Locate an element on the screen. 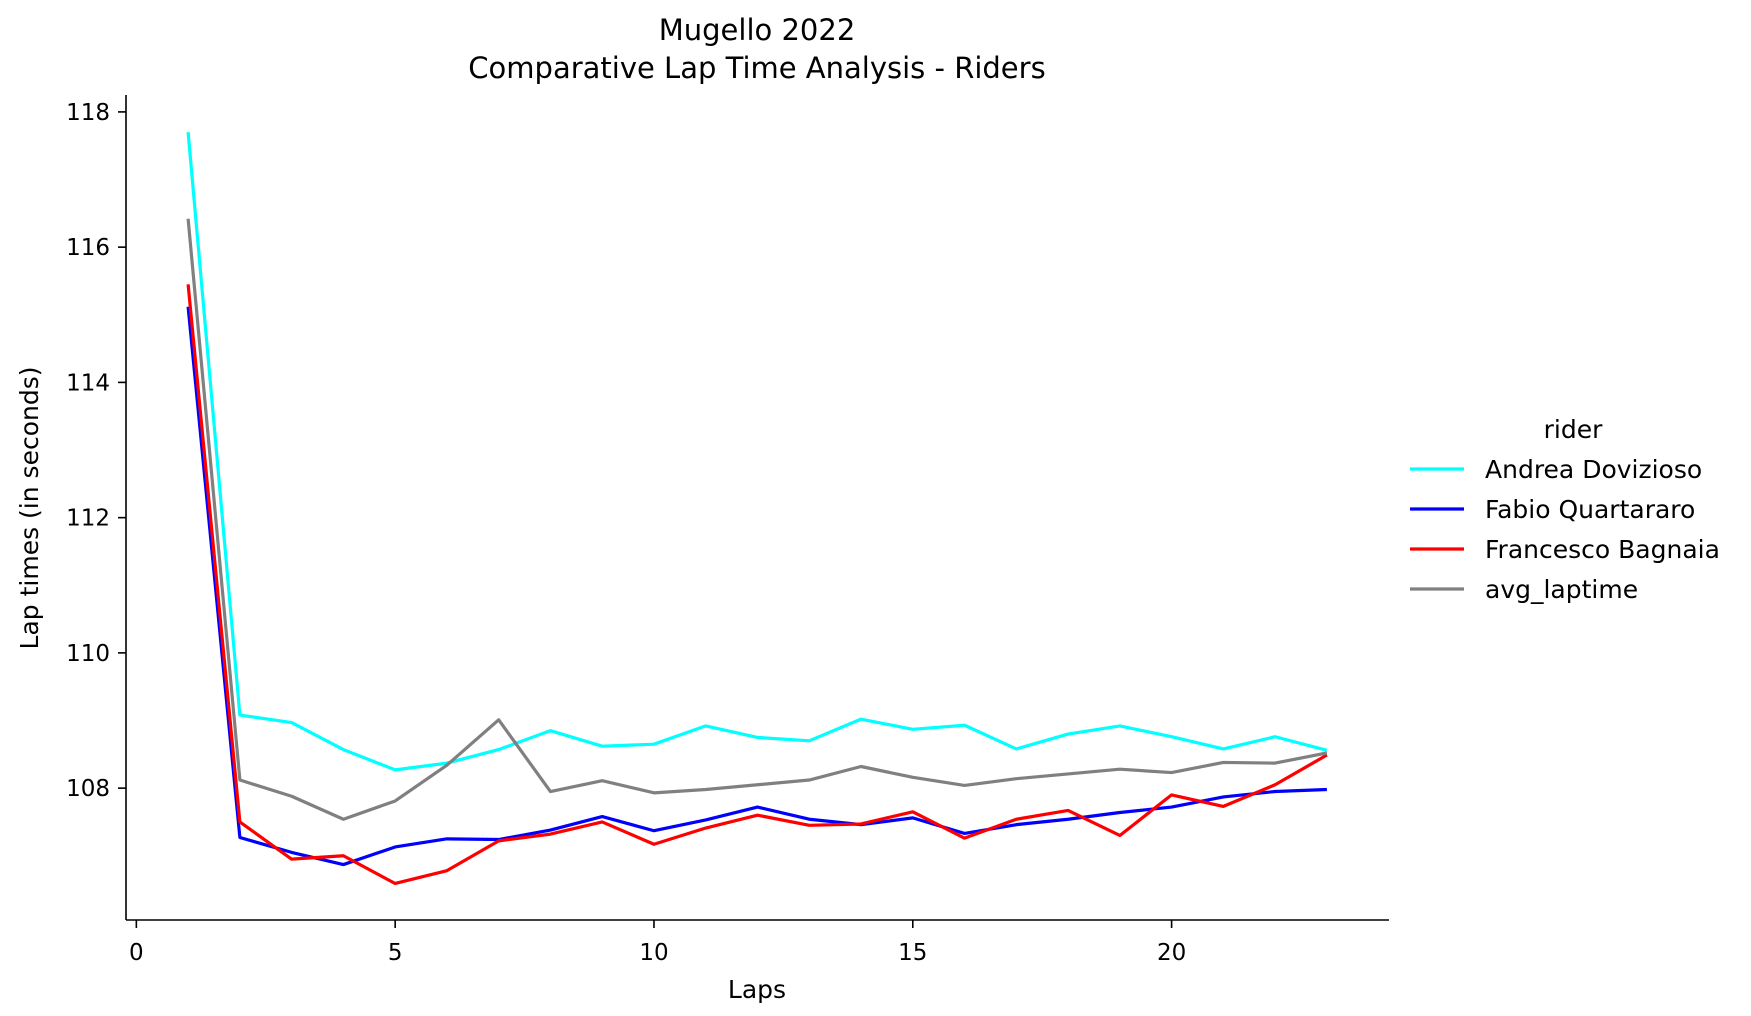  y-tick-label: 114 is located at coordinates (88, 383).